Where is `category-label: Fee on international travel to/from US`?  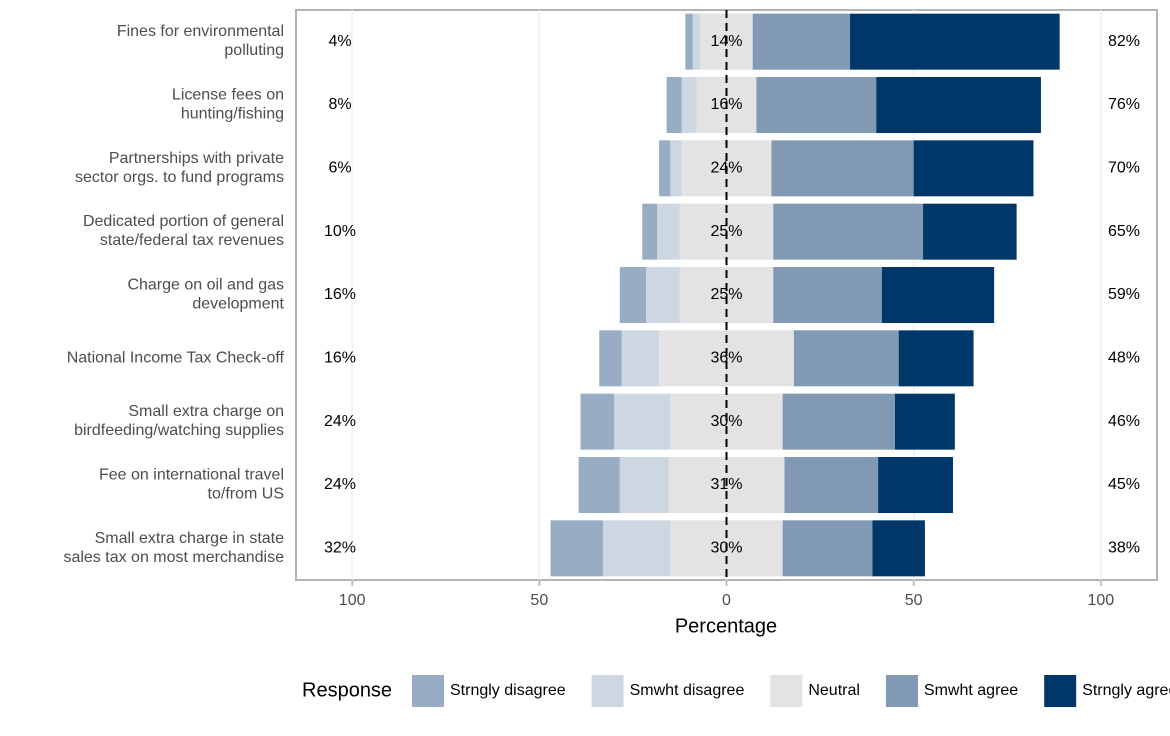 category-label: Fee on international travel to/from US is located at coordinates (191, 485).